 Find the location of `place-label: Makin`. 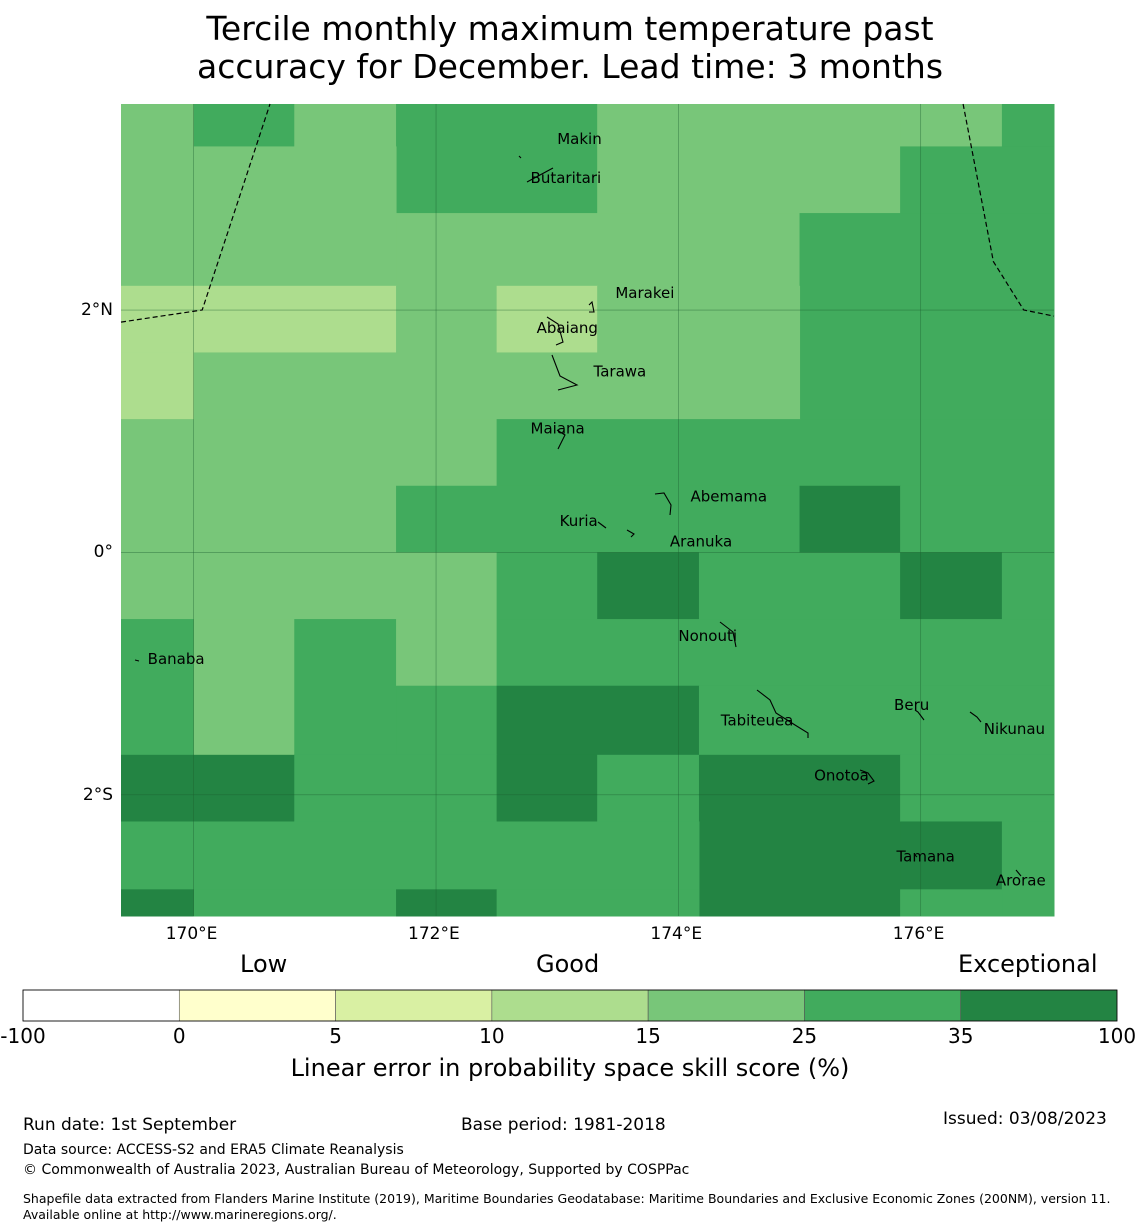

place-label: Makin is located at coordinates (579, 139).